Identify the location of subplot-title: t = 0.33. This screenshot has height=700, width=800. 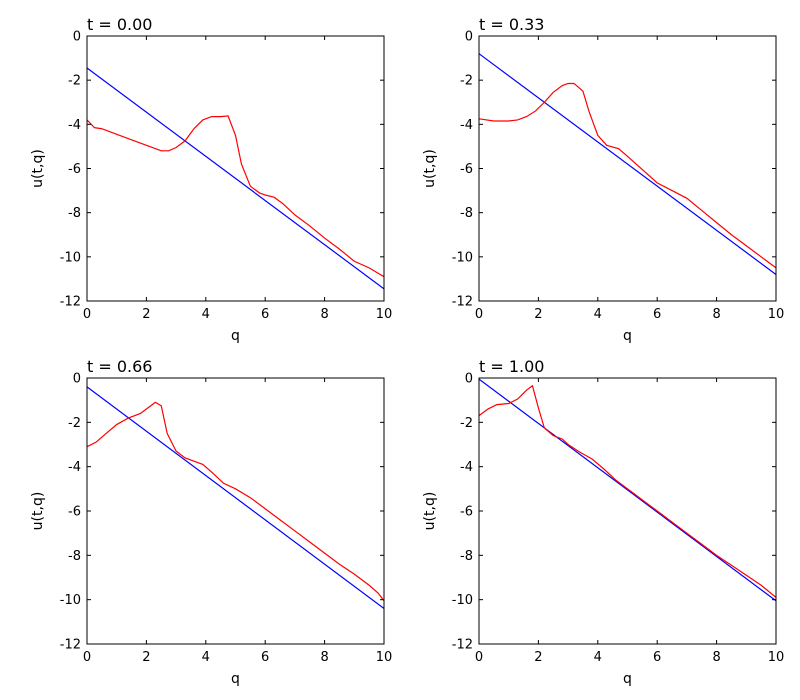
(511, 24).